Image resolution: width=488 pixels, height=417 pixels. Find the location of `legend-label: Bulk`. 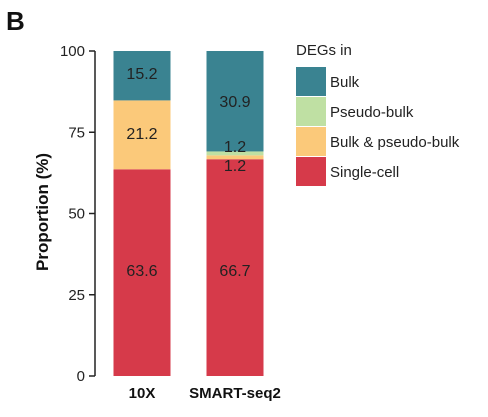

legend-label: Bulk is located at coordinates (345, 82).